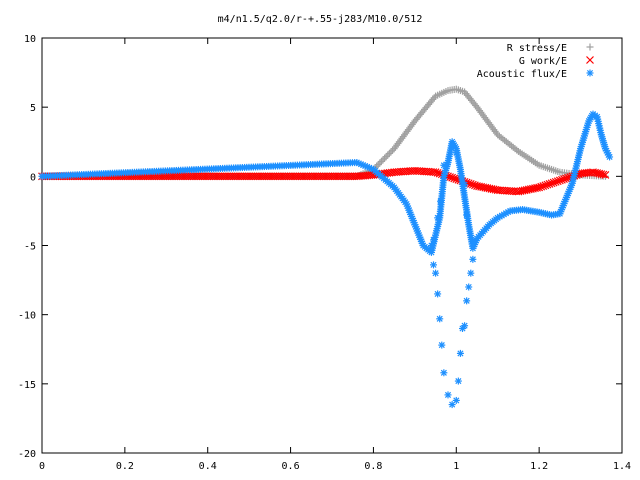 The height and width of the screenshot is (480, 640). What do you see at coordinates (125, 466) in the screenshot?
I see `x-tick-label: 0.2` at bounding box center [125, 466].